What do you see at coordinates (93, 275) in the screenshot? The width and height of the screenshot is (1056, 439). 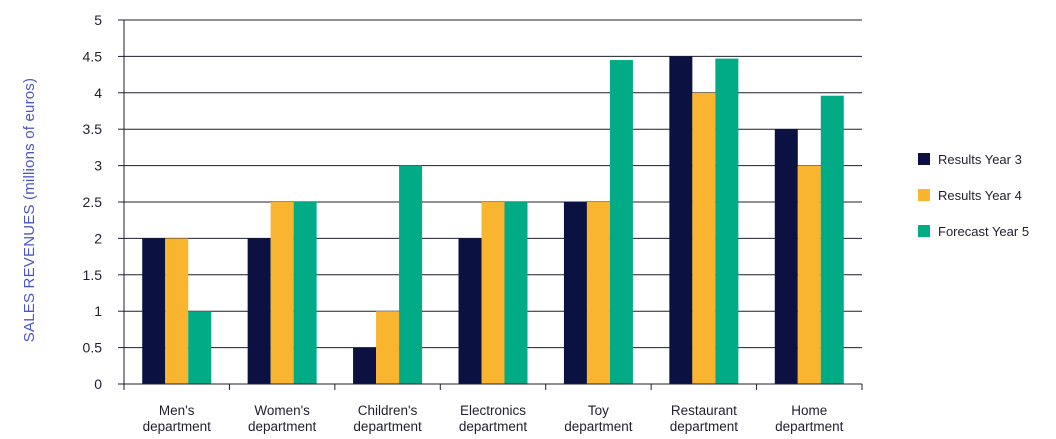 I see `y-tick-label: 1.5` at bounding box center [93, 275].